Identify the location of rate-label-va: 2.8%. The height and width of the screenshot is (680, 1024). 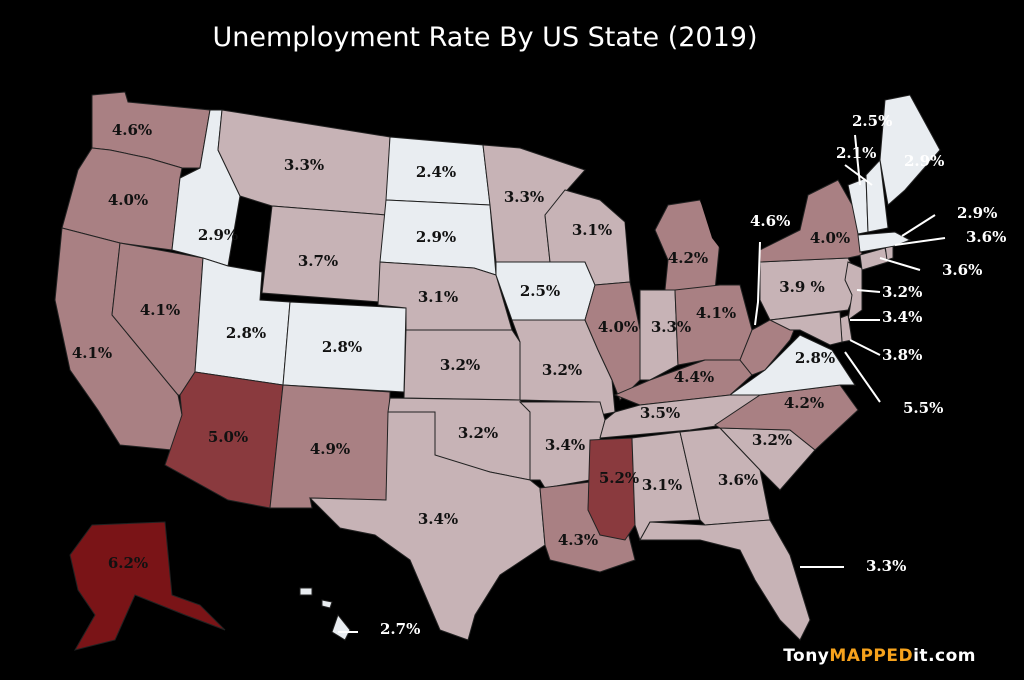
(815, 358).